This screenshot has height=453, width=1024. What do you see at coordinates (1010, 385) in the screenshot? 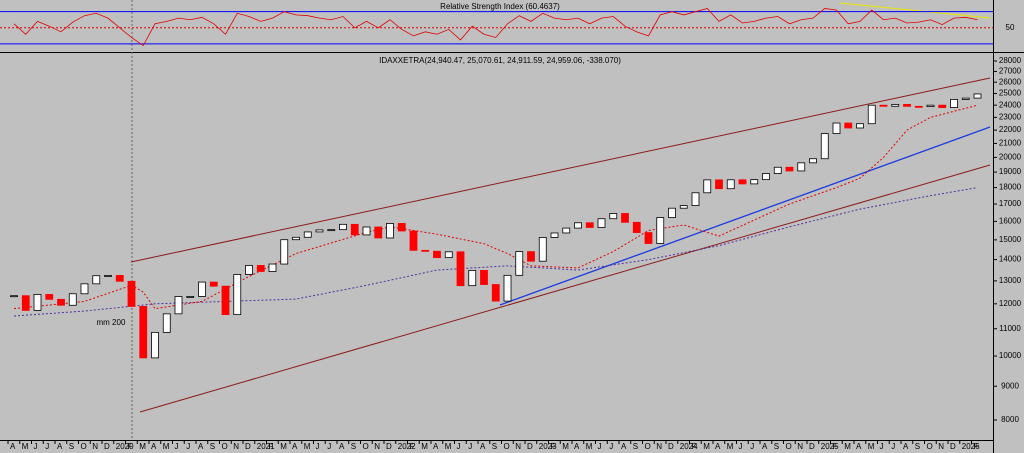
I see `y-tick-label: 9000` at bounding box center [1010, 385].